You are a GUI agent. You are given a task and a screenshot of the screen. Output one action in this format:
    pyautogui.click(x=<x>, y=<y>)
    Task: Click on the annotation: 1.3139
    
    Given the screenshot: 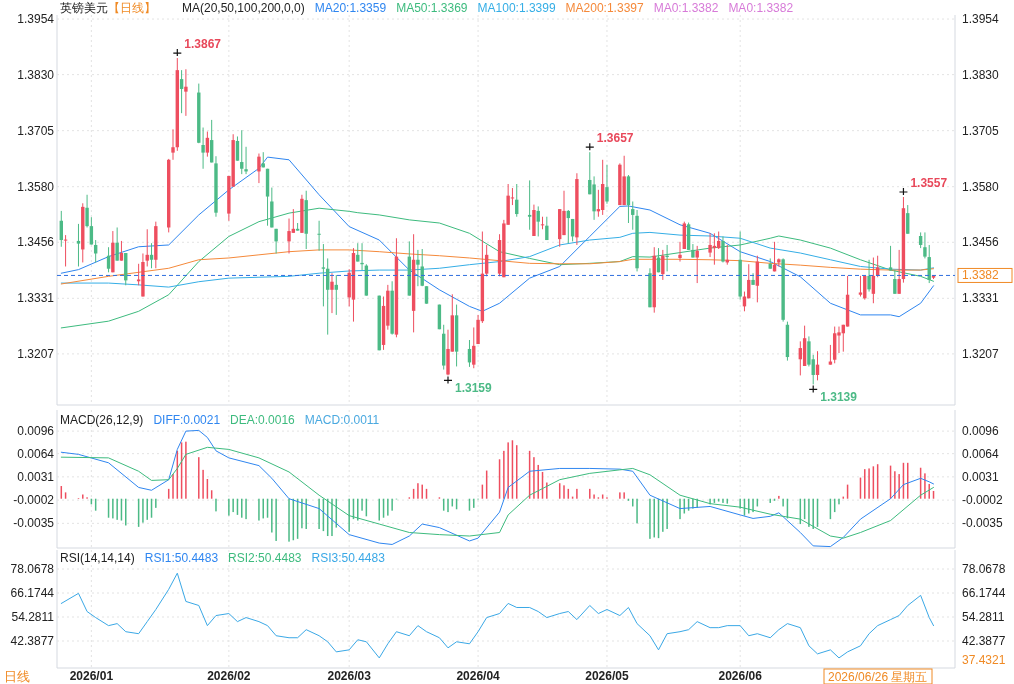 What is the action you would take?
    pyautogui.click(x=839, y=397)
    